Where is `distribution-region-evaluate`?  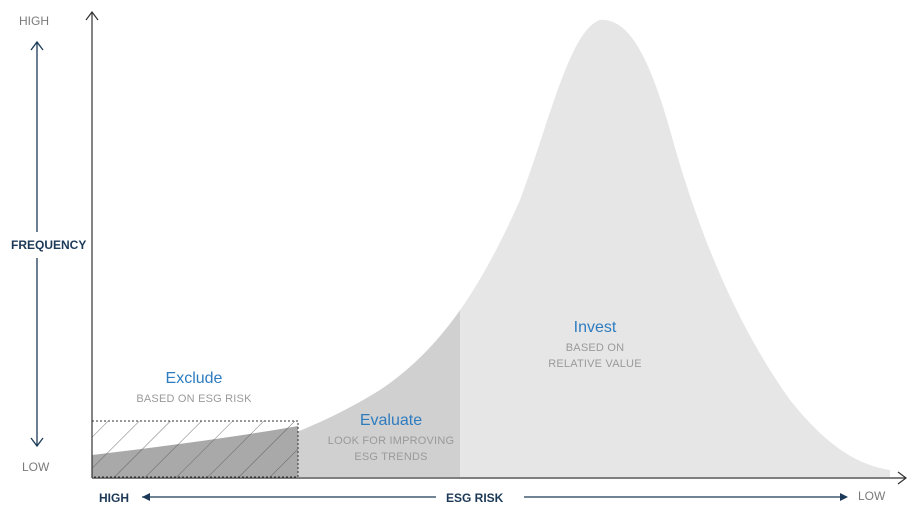
distribution-region-evaluate is located at coordinates (276, 393).